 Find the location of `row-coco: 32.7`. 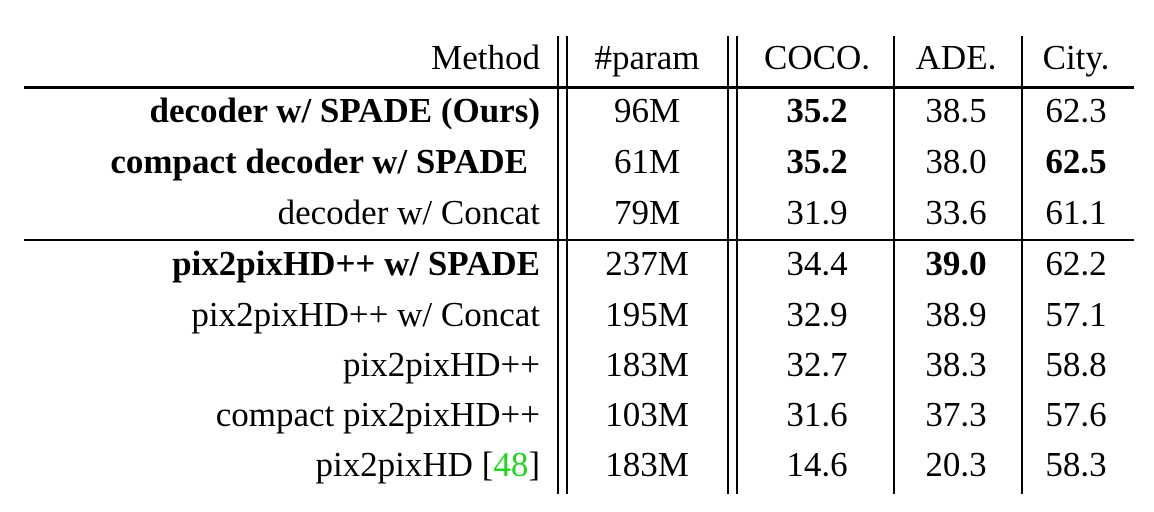

row-coco: 32.7 is located at coordinates (817, 364).